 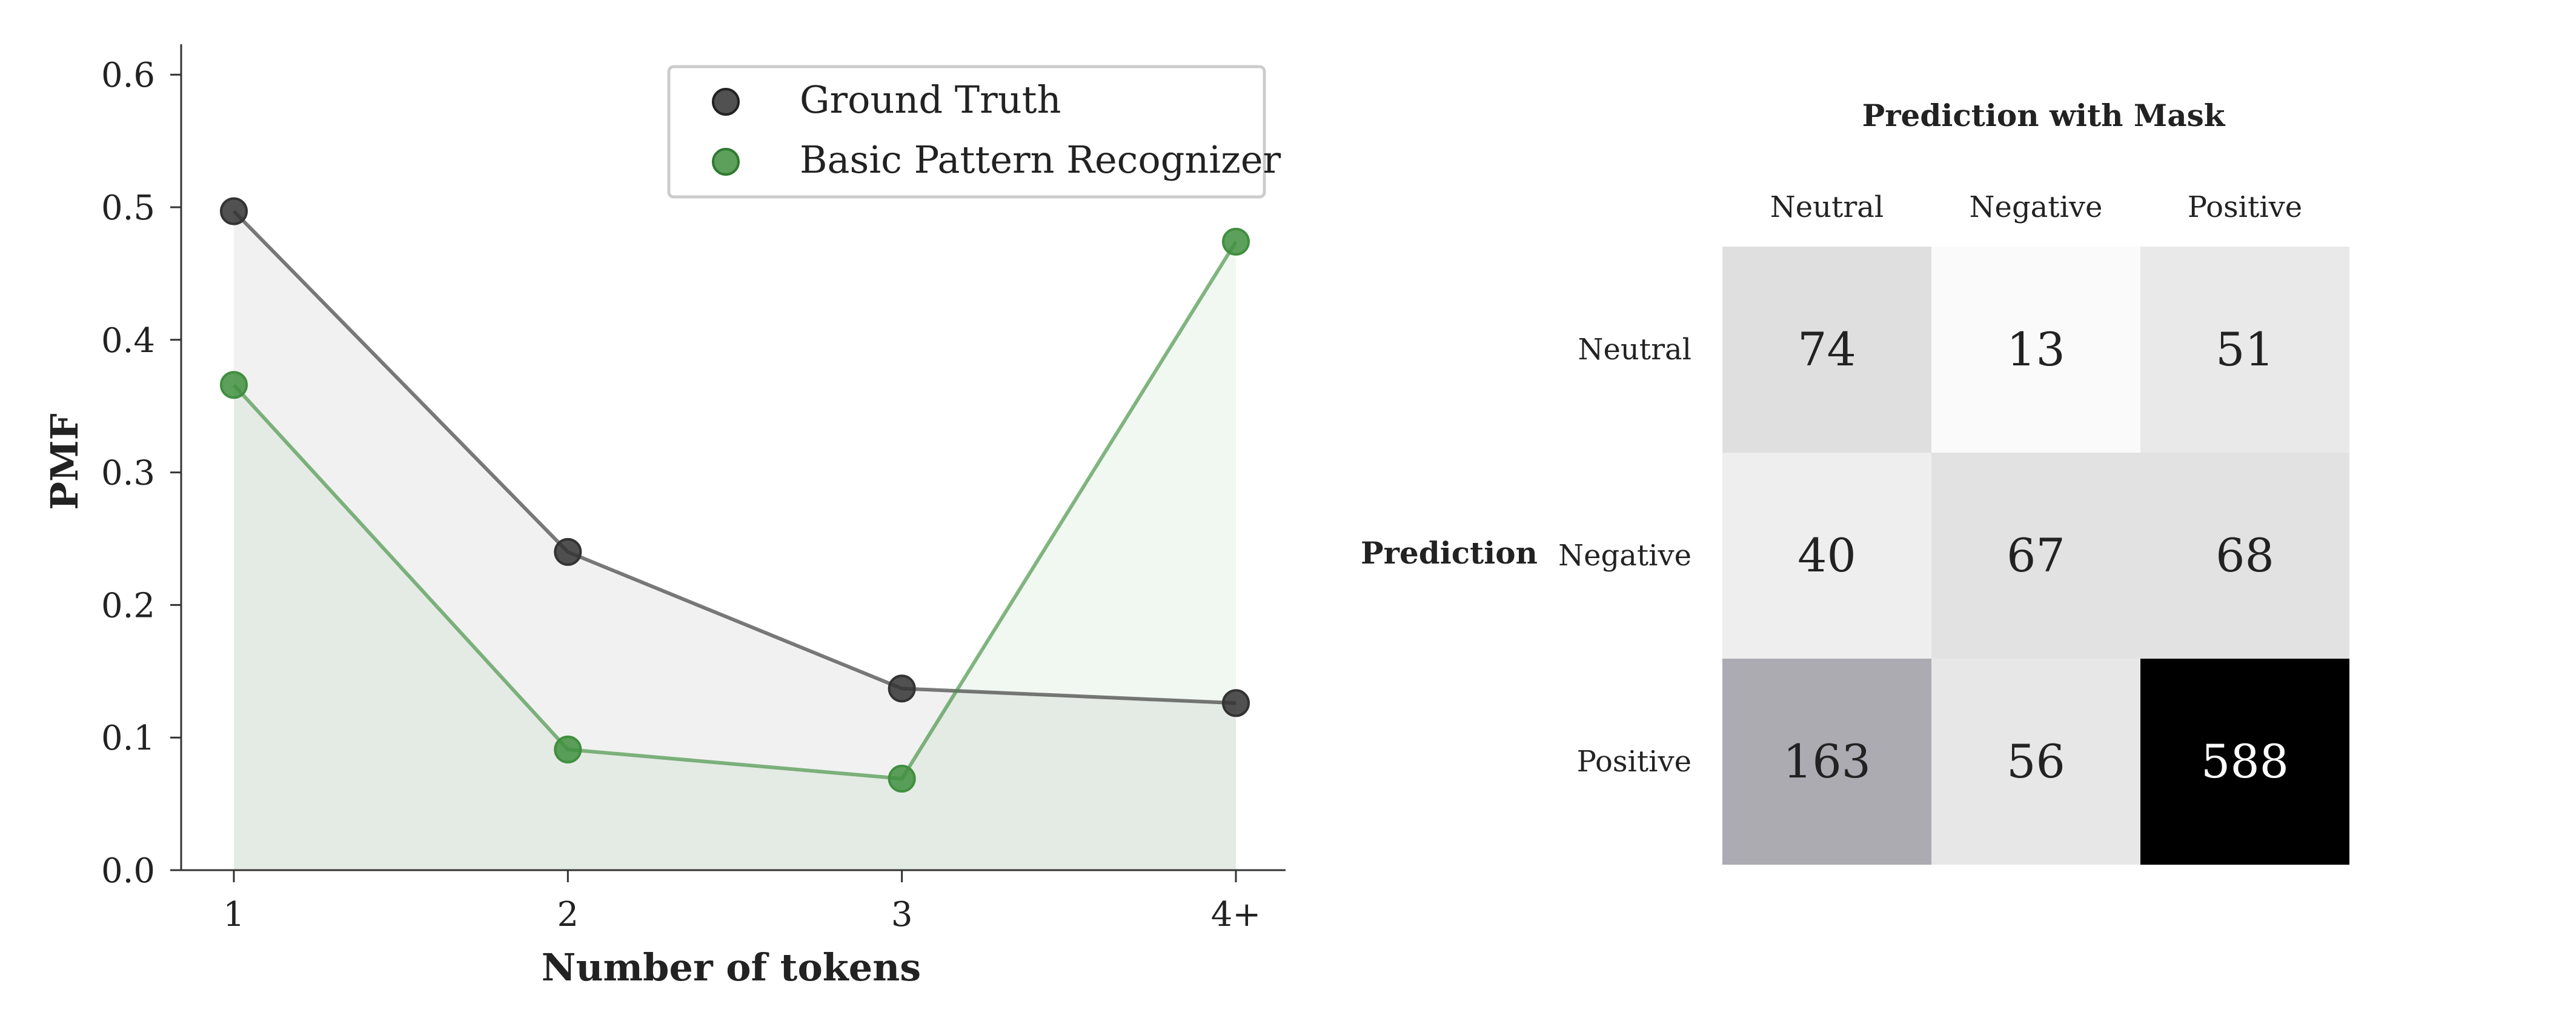 I want to click on heatmap-cell-value: 13, so click(x=2036, y=349).